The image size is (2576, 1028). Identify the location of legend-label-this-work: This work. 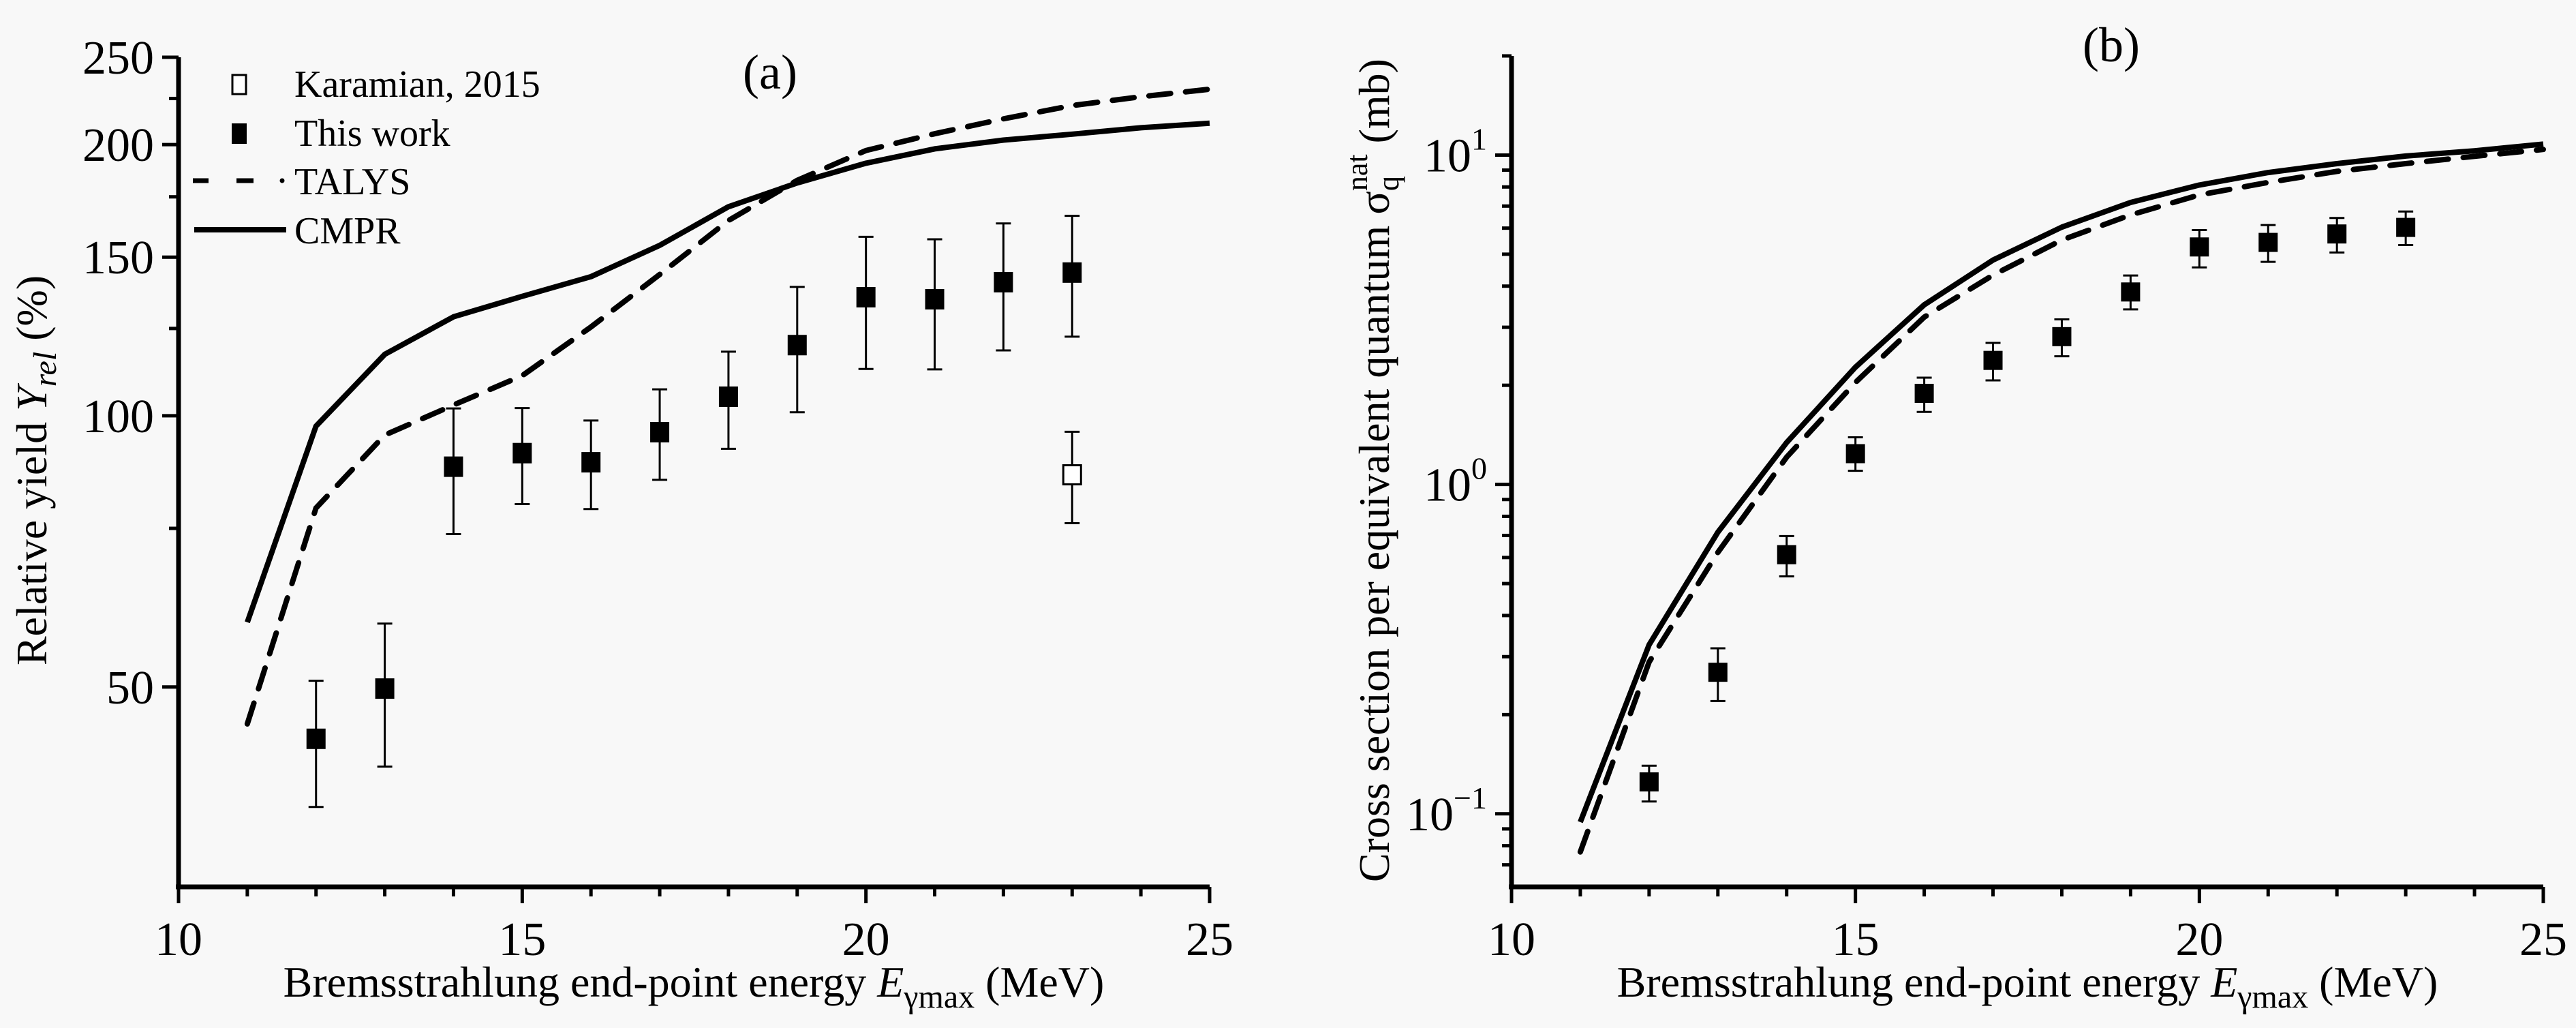
(372, 133).